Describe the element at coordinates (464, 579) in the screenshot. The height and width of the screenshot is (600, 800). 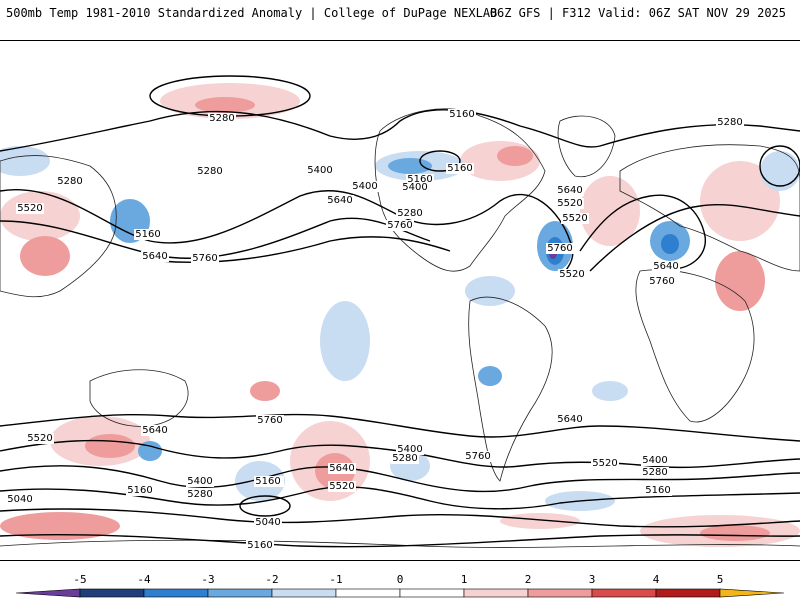
I see `colorbar-tick-label: 1` at that location.